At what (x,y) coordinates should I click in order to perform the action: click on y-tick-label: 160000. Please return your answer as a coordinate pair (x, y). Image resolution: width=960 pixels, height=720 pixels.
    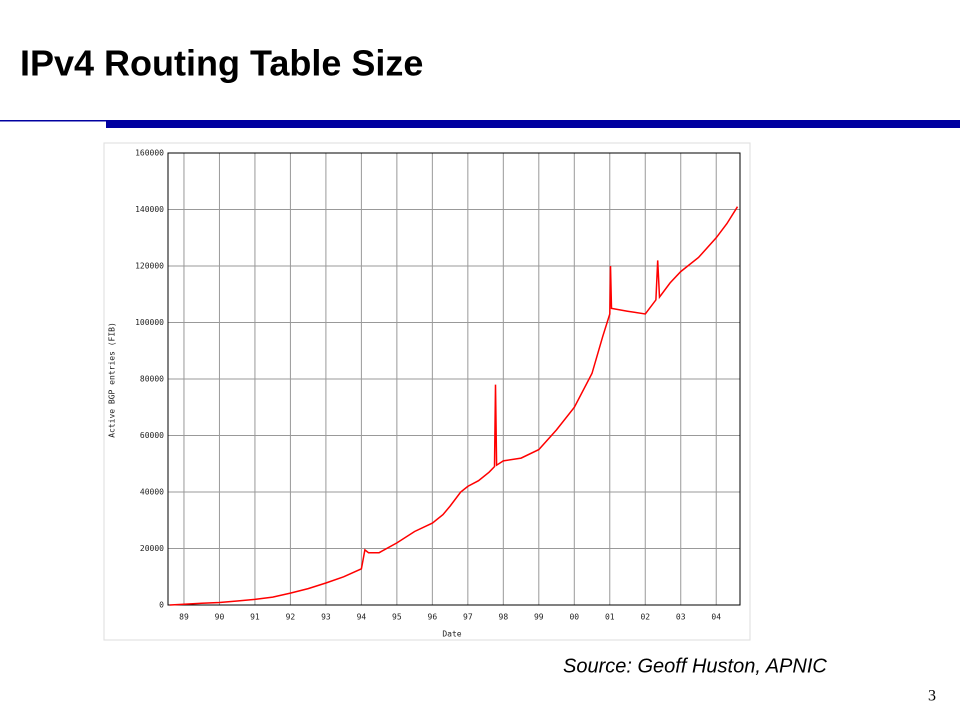
    Looking at the image, I should click on (149, 153).